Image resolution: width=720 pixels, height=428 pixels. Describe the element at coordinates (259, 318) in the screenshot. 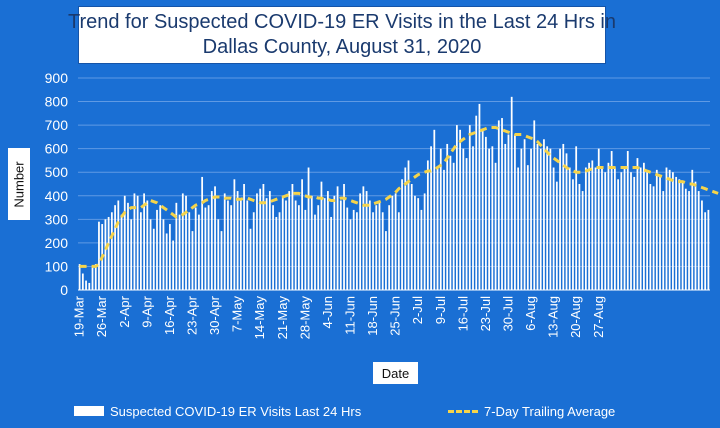

I see `x-tick-label: 14-May` at that location.